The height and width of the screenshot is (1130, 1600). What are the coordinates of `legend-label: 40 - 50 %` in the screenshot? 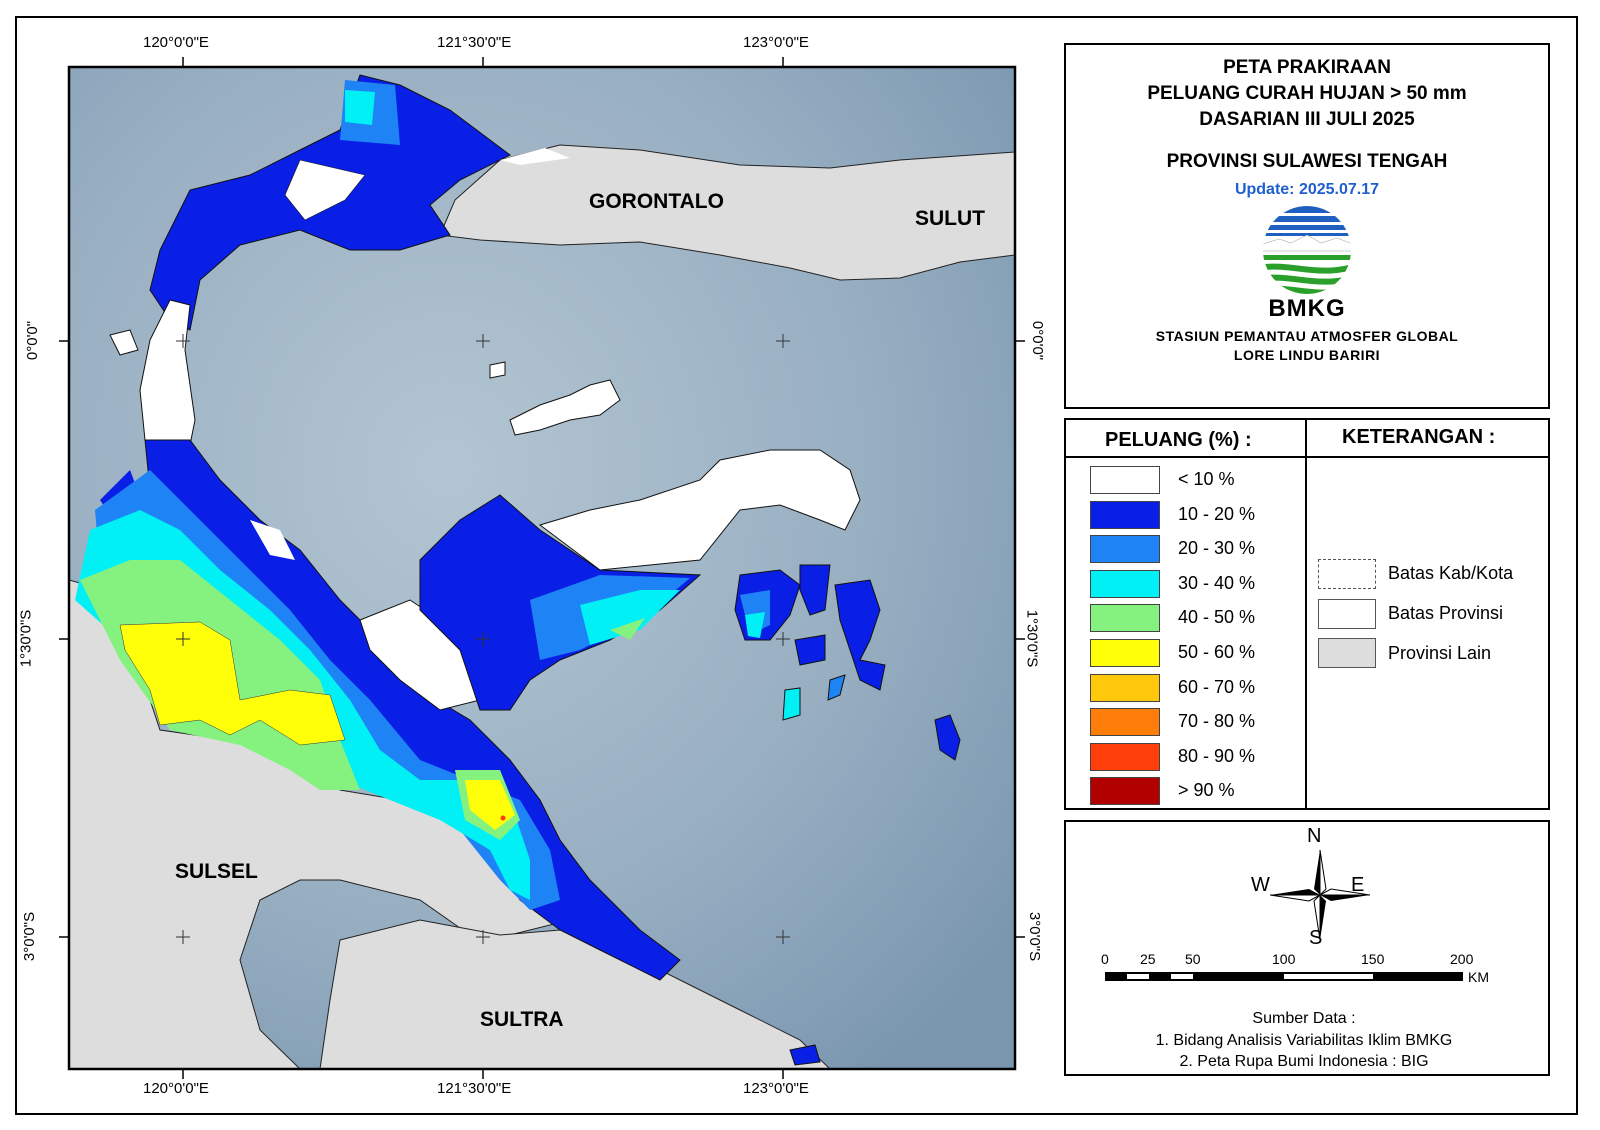 It's located at (1217, 617).